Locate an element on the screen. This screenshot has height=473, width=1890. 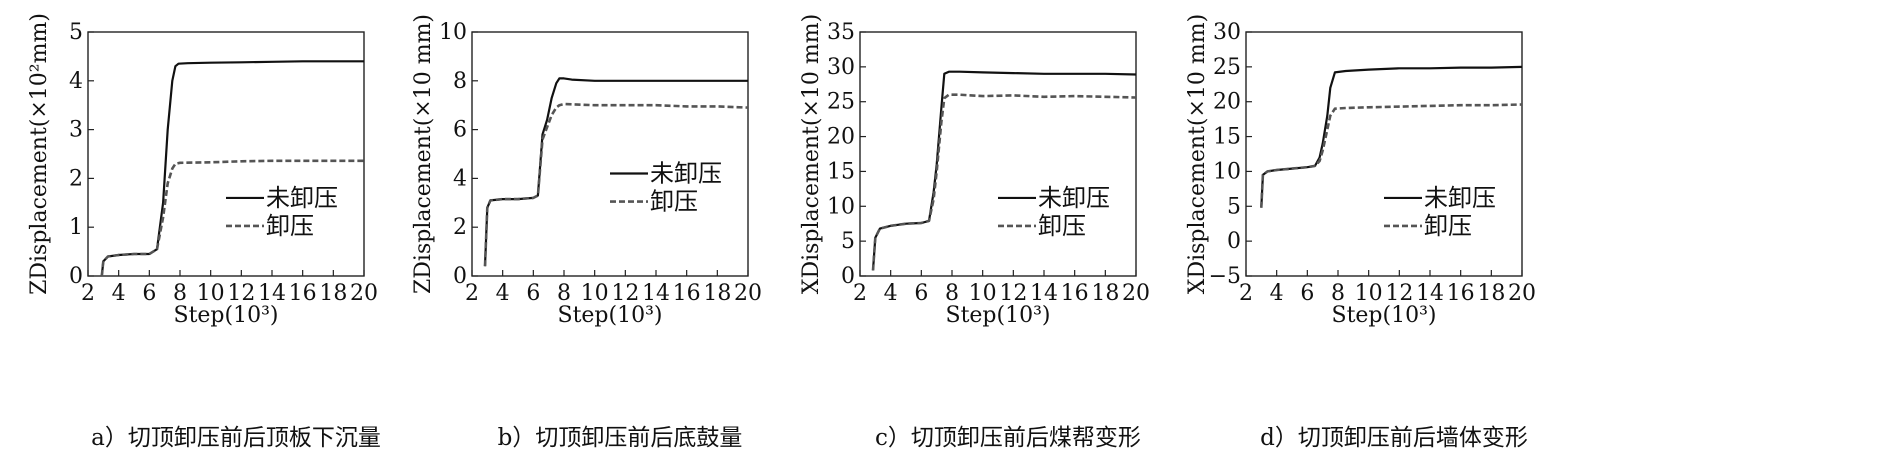
y-axis-title: ZDisplacement(×10 mm) is located at coordinates (423, 154).